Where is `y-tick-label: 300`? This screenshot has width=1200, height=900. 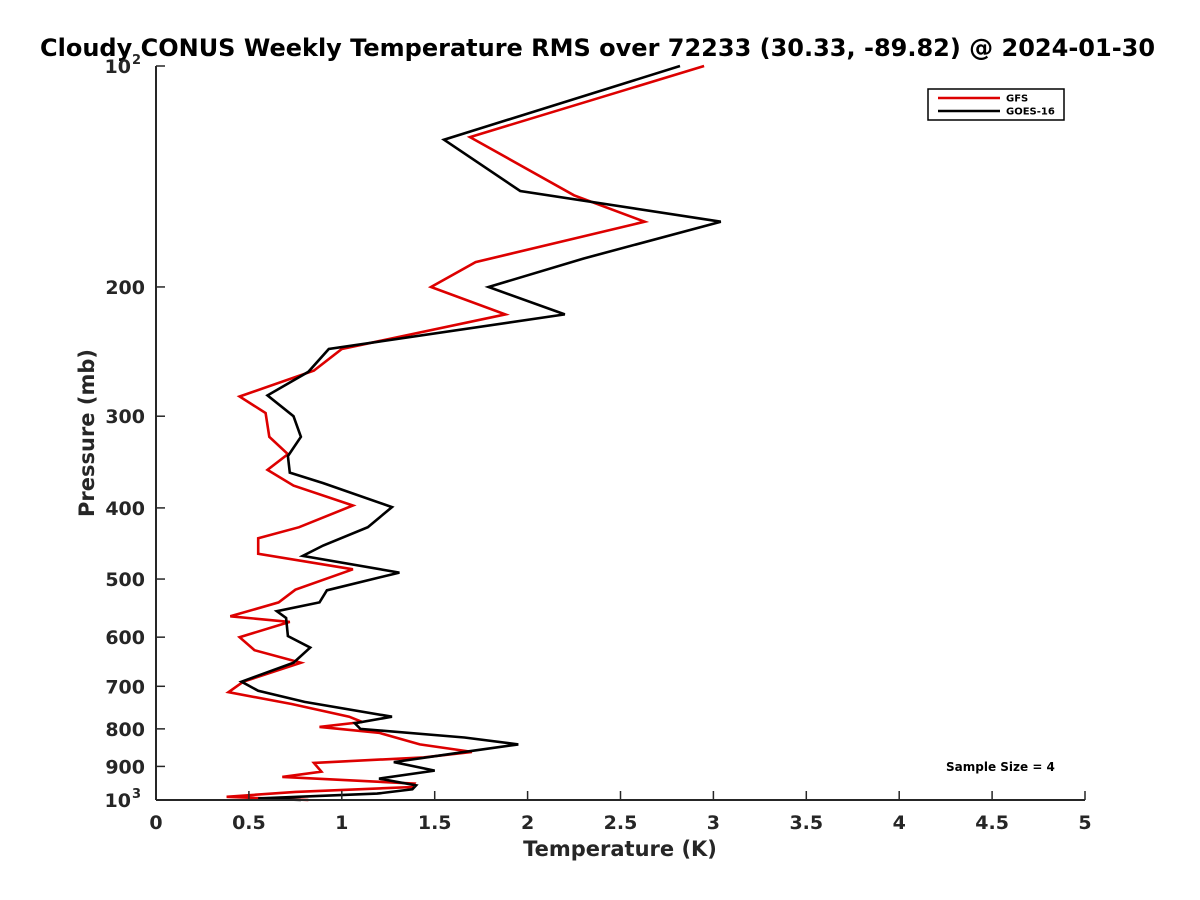
y-tick-label: 300 is located at coordinates (125, 417).